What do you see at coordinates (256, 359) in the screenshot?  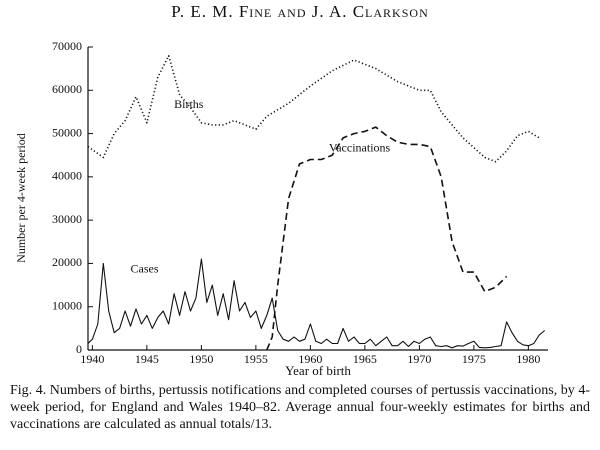 I see `x-tick-label: 1955` at bounding box center [256, 359].